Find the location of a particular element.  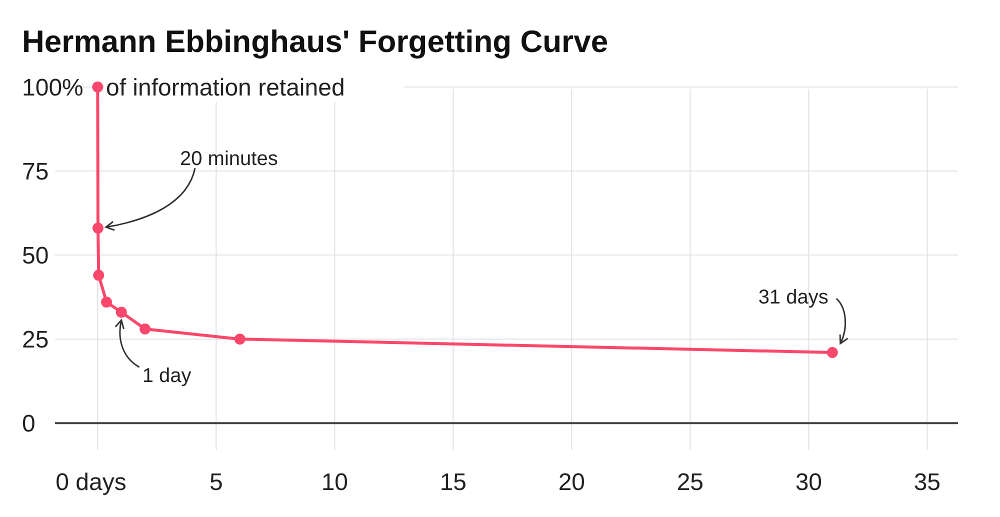

annotation: 31 days is located at coordinates (793, 297).